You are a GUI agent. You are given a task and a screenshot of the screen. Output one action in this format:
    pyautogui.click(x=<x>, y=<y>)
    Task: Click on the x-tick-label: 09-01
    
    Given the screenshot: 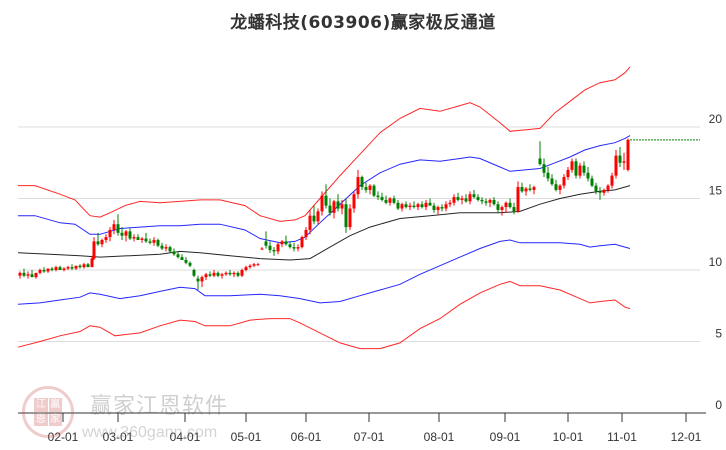 What is the action you would take?
    pyautogui.click(x=505, y=437)
    